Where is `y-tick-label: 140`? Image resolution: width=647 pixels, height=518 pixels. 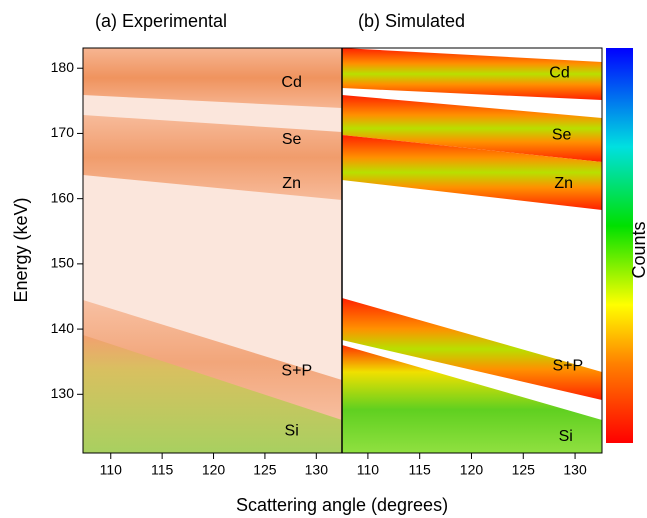 y-tick-label: 140 is located at coordinates (63, 328).